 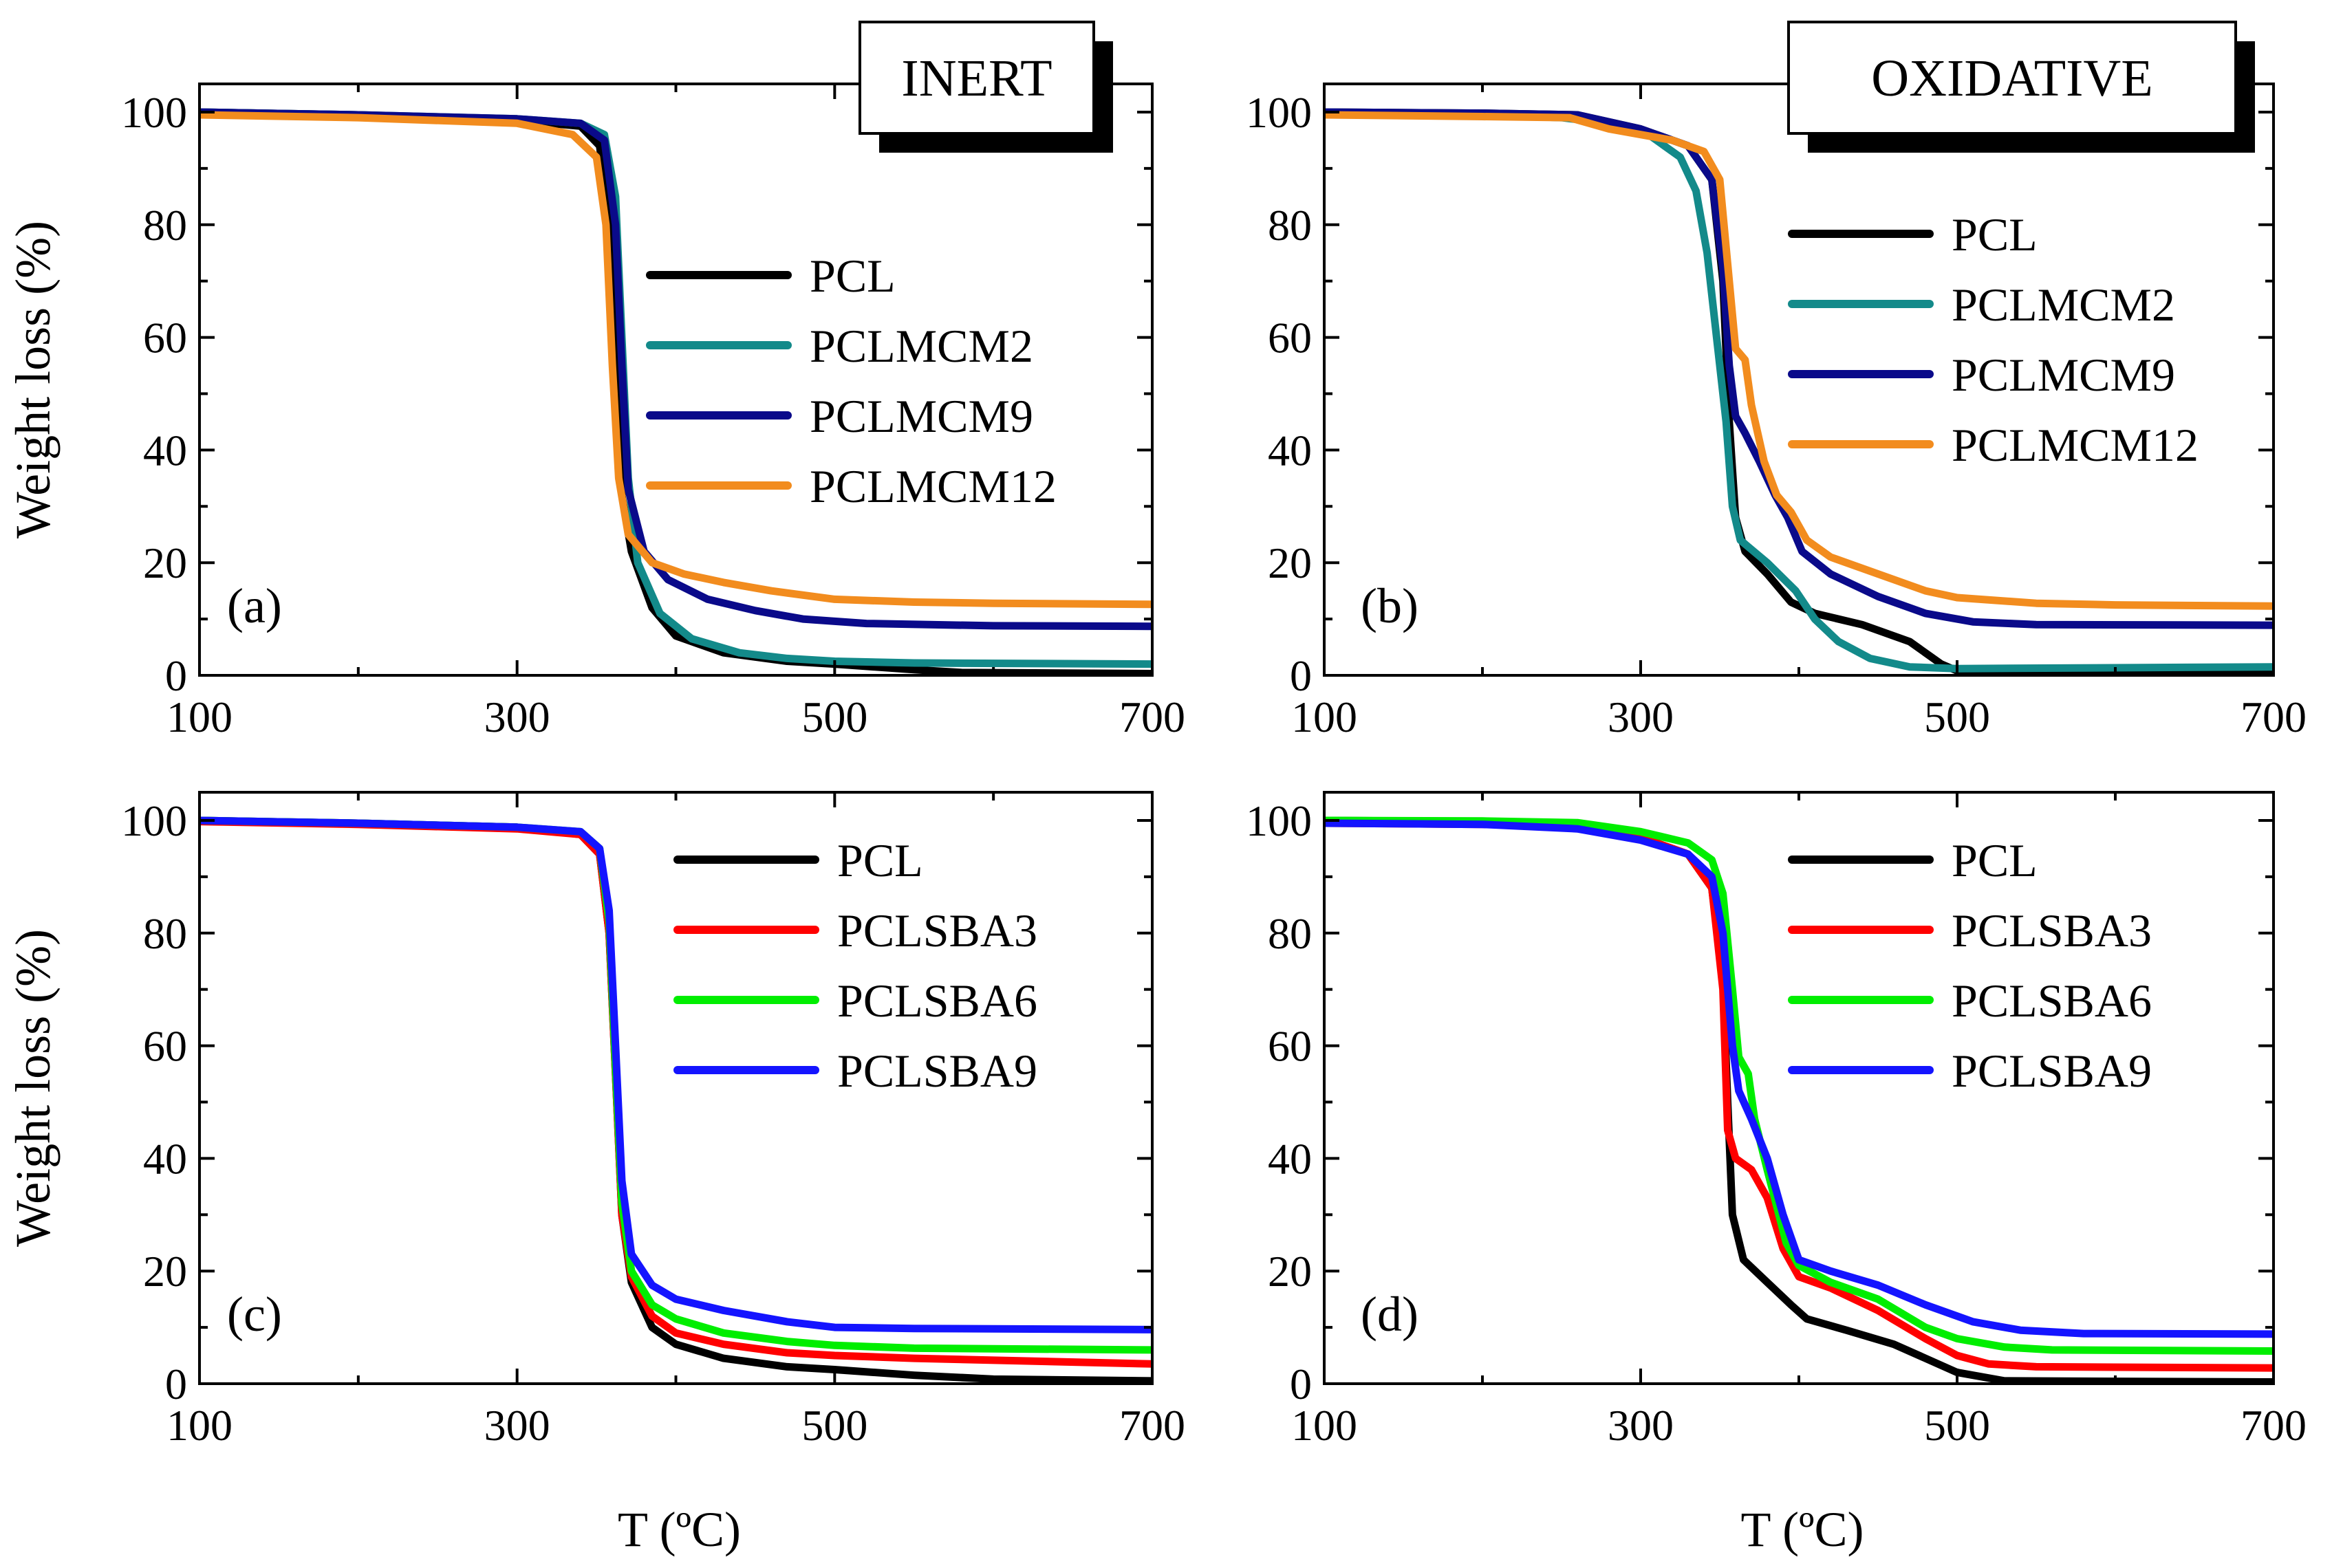 I want to click on condition-box: OXIDATIVE, so click(x=2021, y=87).